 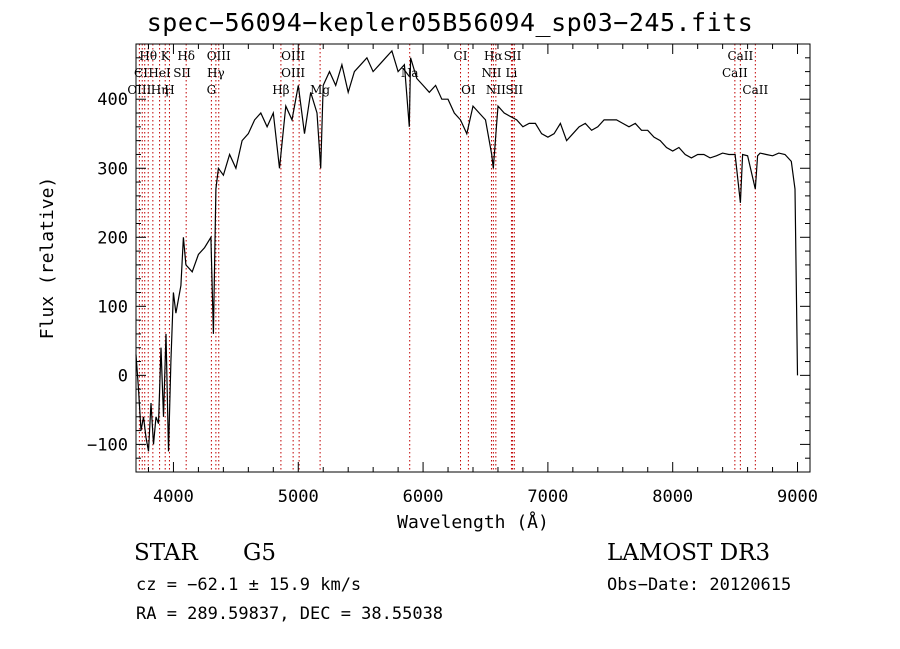 I want to click on x-tick-label: 5000, so click(x=298, y=497).